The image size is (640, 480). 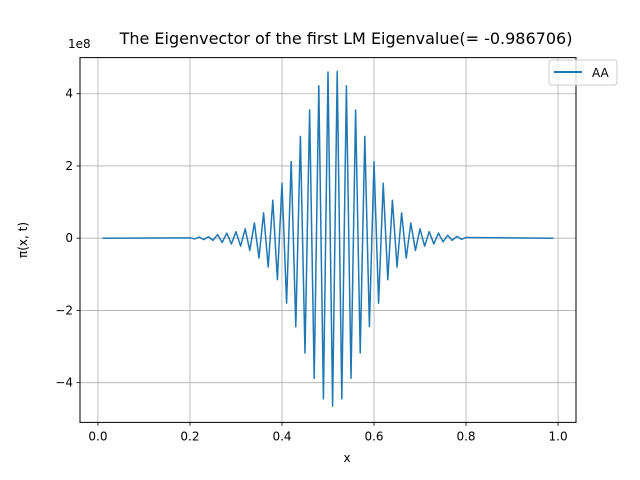 What do you see at coordinates (69, 94) in the screenshot?
I see `y-tick-label-4: 4` at bounding box center [69, 94].